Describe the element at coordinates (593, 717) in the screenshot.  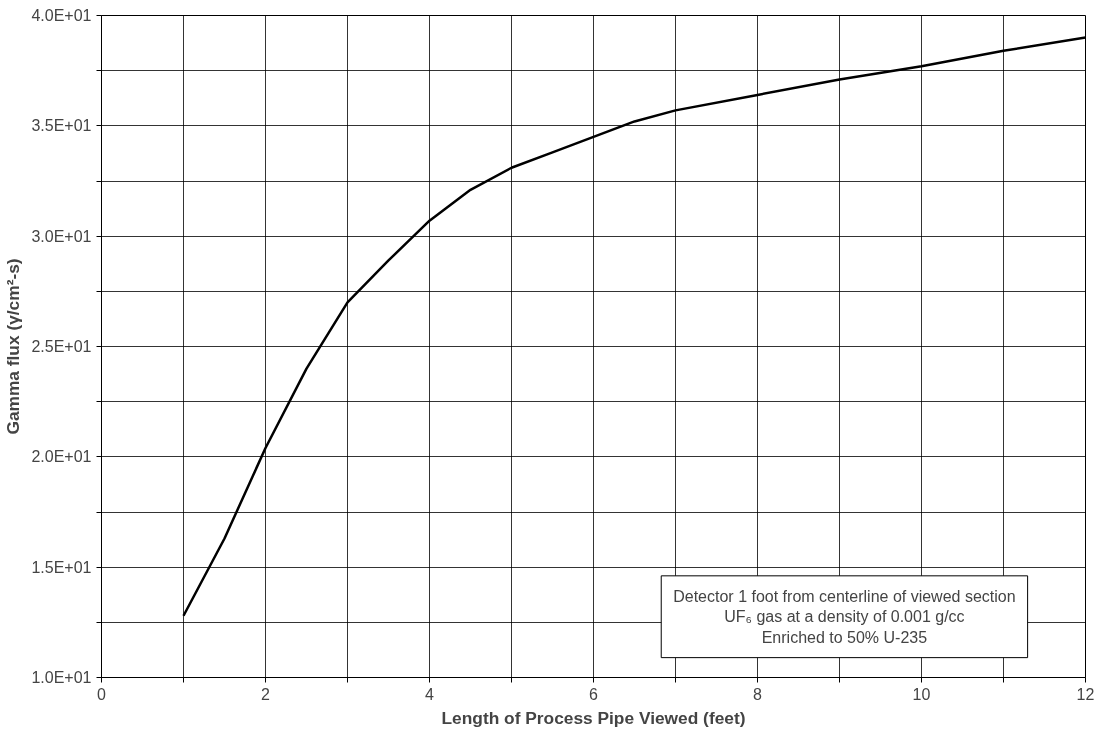
I see `x-axis-title: Length of Process Pipe Viewed (feet)` at that location.